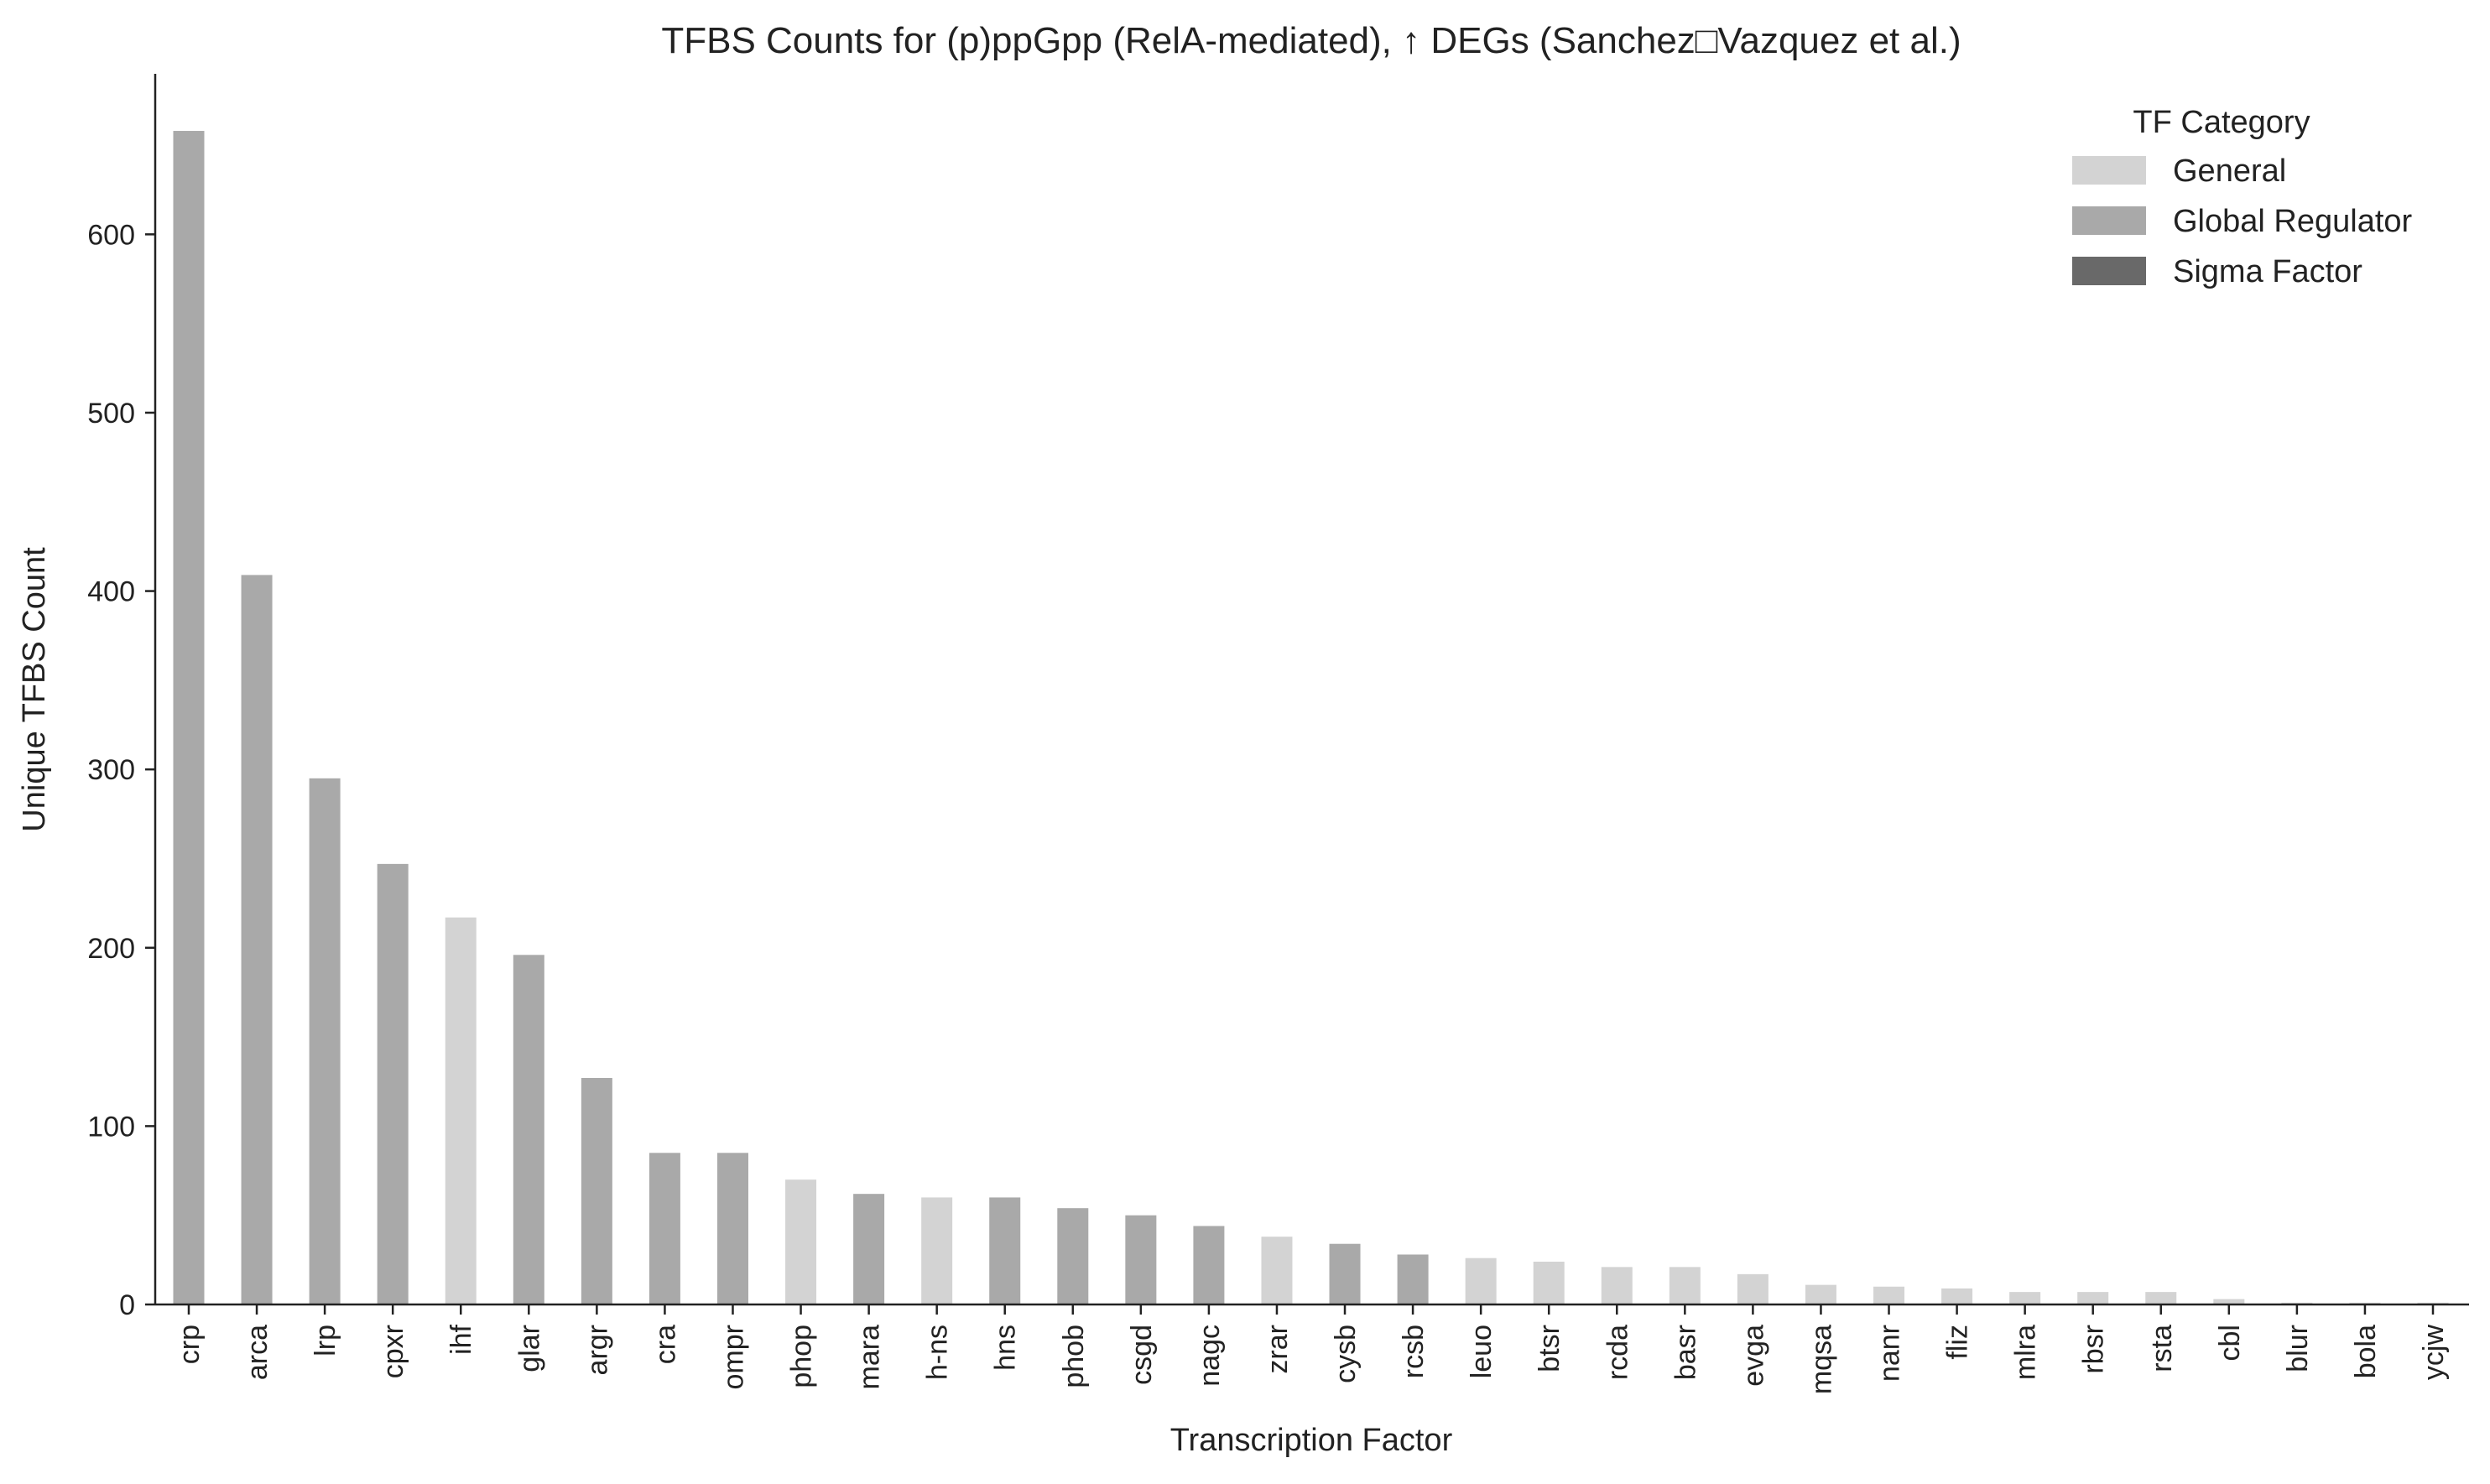  What do you see at coordinates (190, 1344) in the screenshot?
I see `x-tick-label-crp: crp` at bounding box center [190, 1344].